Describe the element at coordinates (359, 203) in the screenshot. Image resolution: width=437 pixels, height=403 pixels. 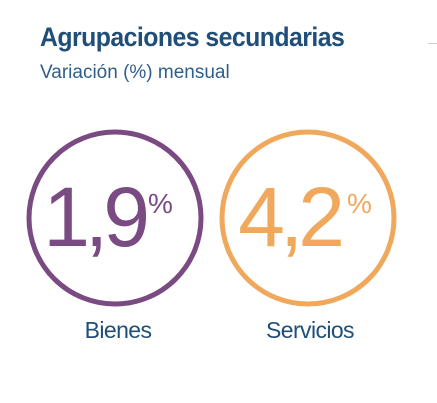
I see `unit-servicios: %` at that location.